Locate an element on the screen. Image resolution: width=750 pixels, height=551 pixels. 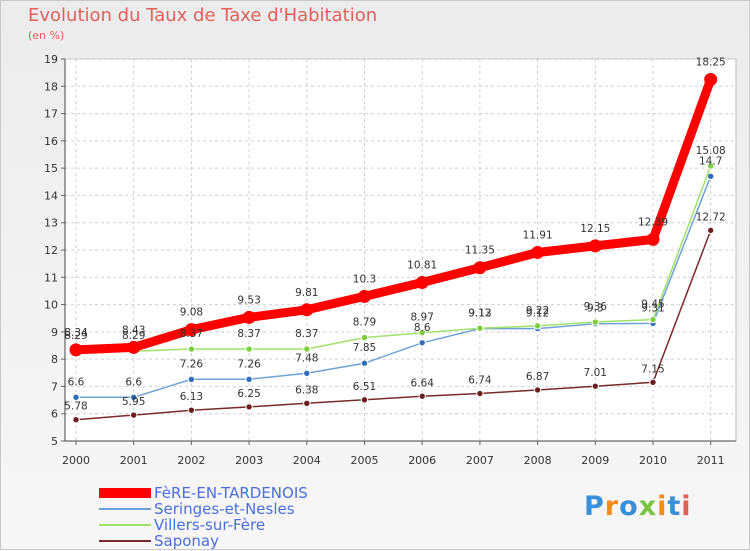
legend-item: FèRE-EN-TARDENOIS is located at coordinates (203, 493).